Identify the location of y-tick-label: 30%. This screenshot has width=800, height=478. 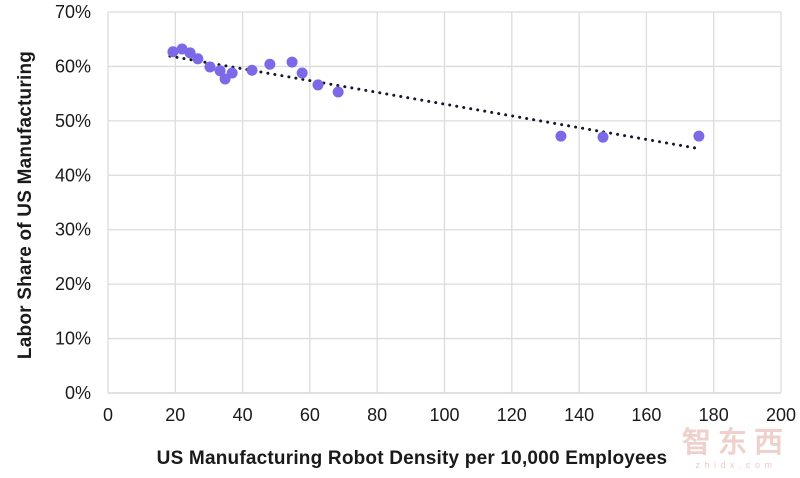
(73, 230).